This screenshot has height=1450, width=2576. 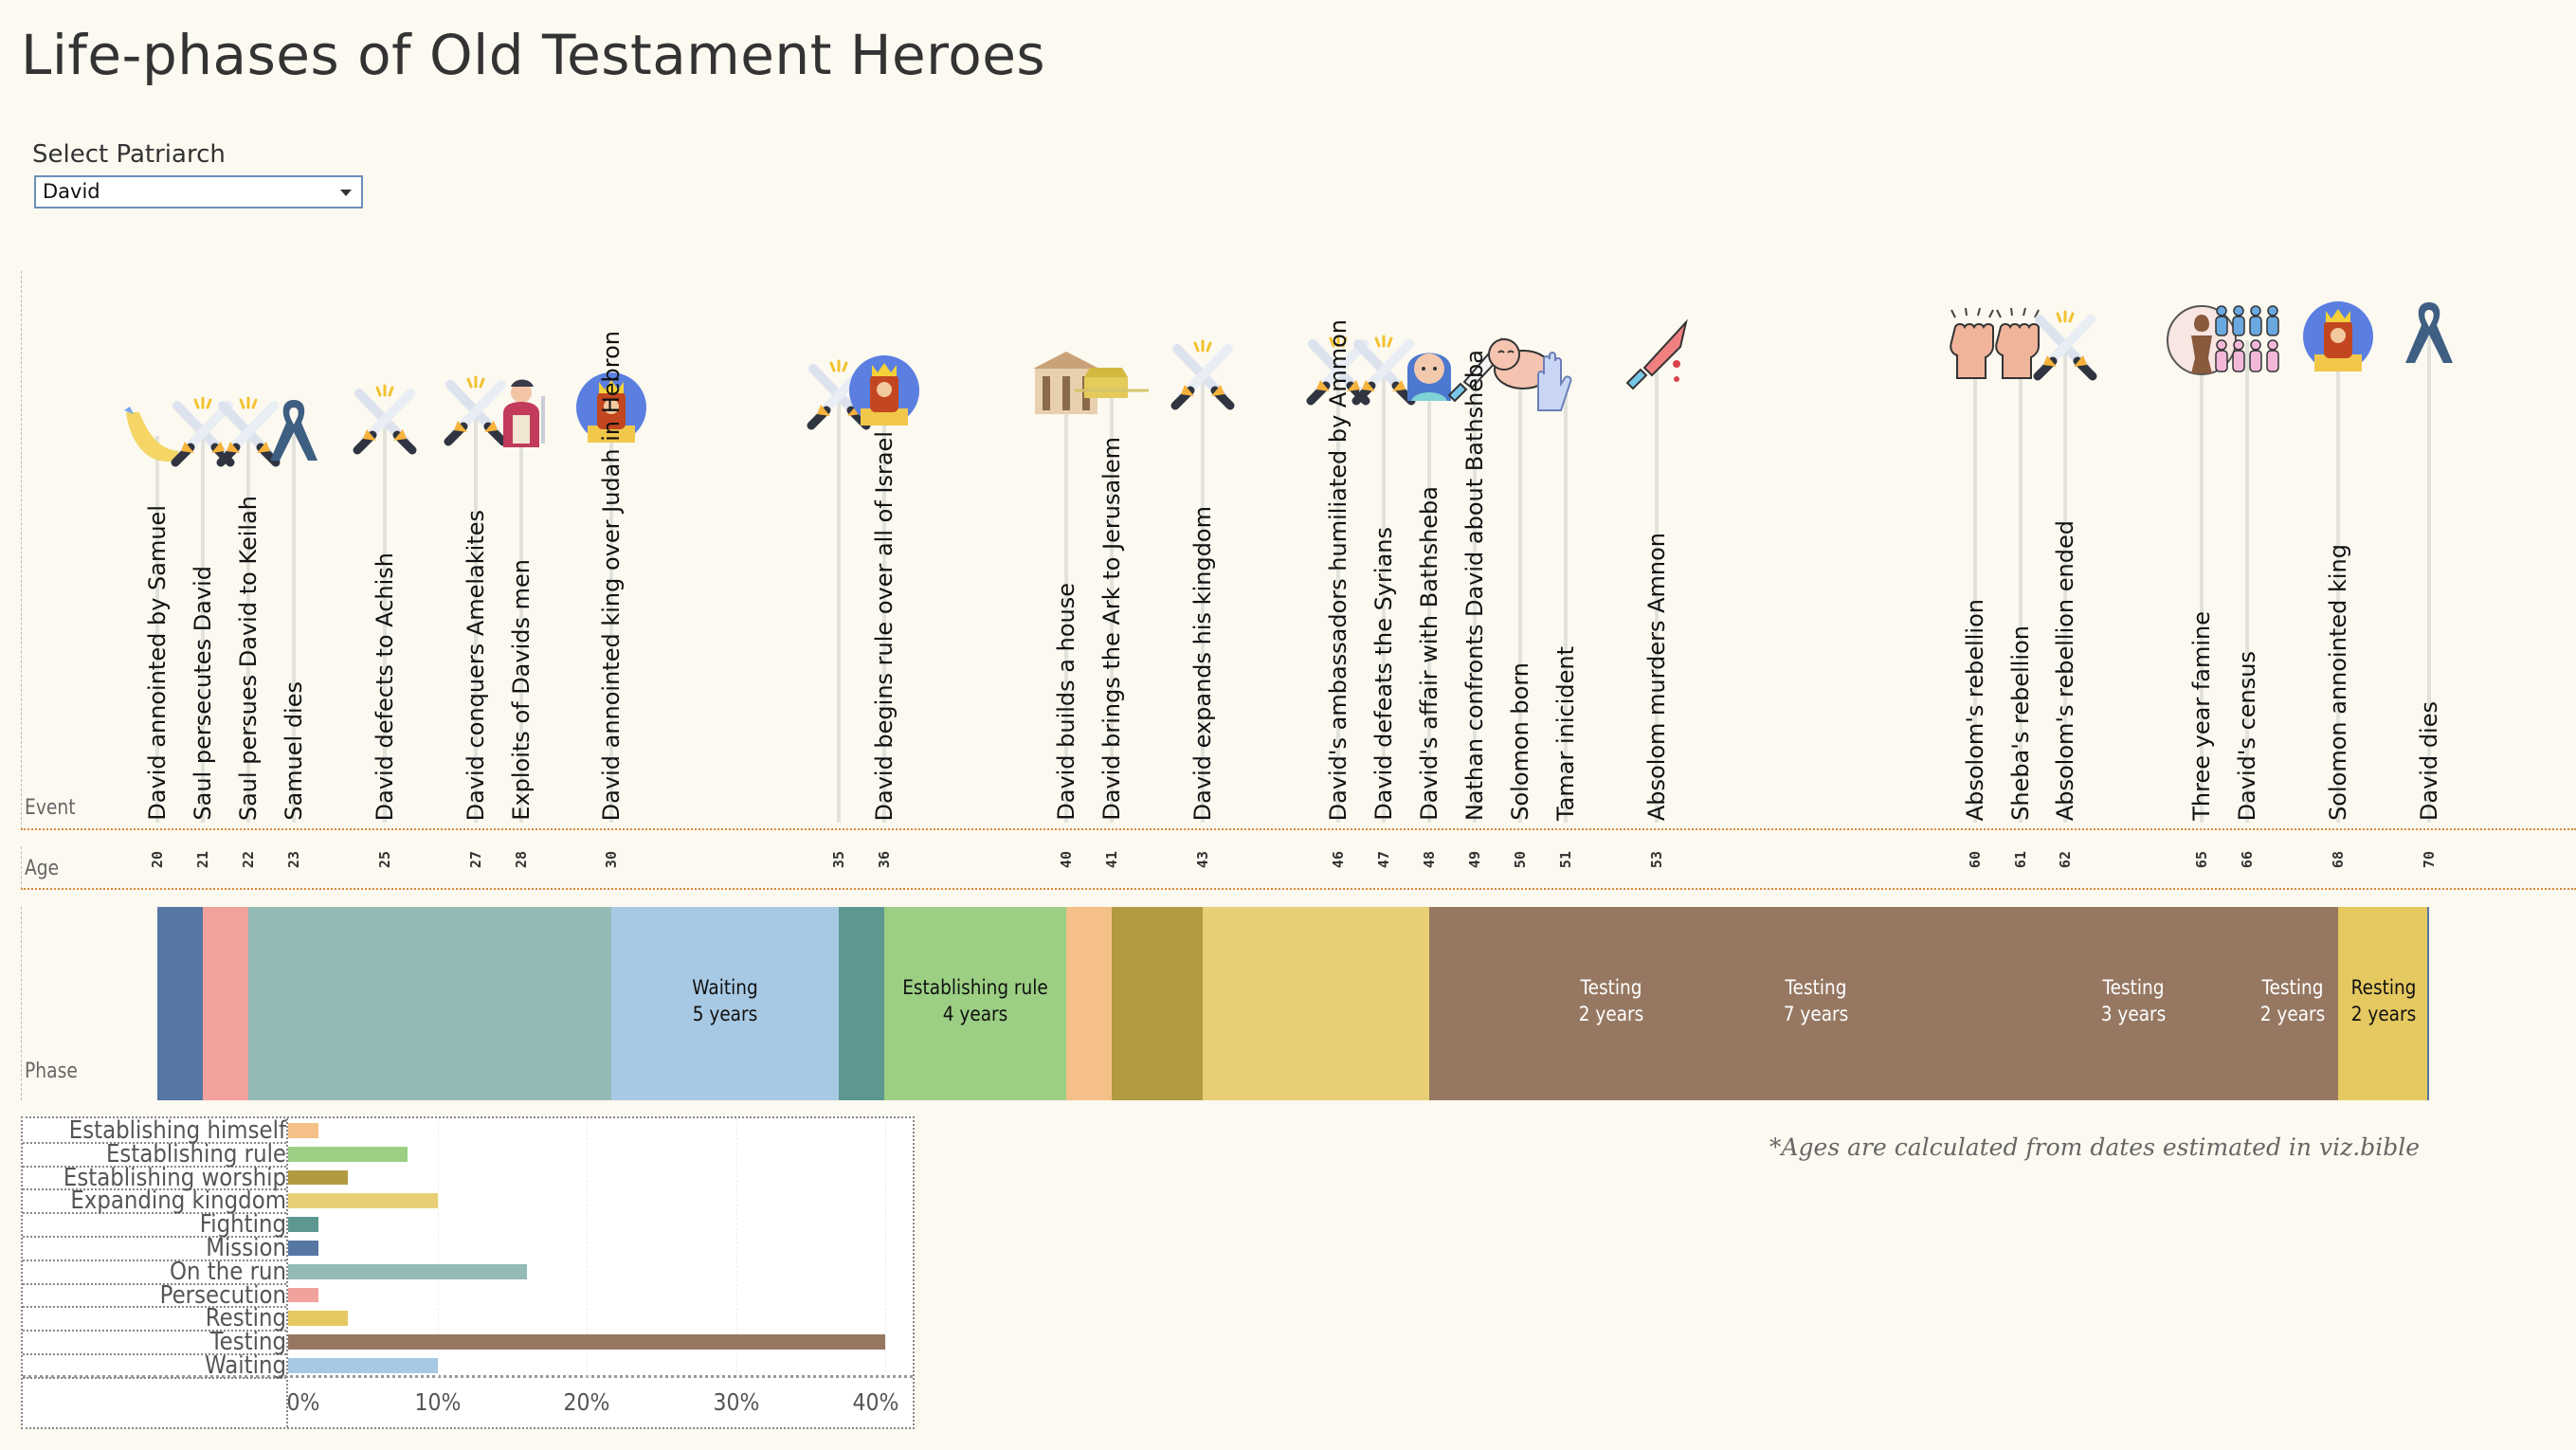 What do you see at coordinates (2292, 1000) in the screenshot?
I see `phase-segment-label: Testing 2 years` at bounding box center [2292, 1000].